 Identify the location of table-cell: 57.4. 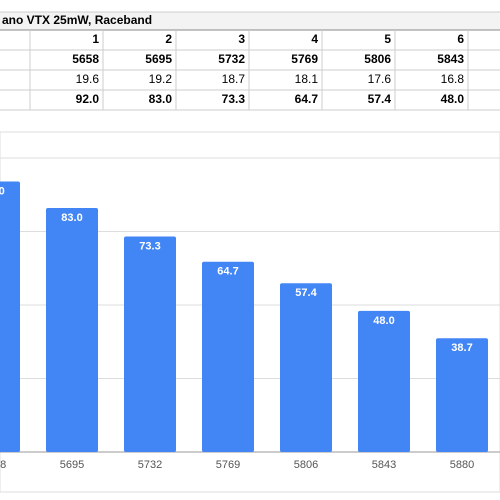
(380, 99).